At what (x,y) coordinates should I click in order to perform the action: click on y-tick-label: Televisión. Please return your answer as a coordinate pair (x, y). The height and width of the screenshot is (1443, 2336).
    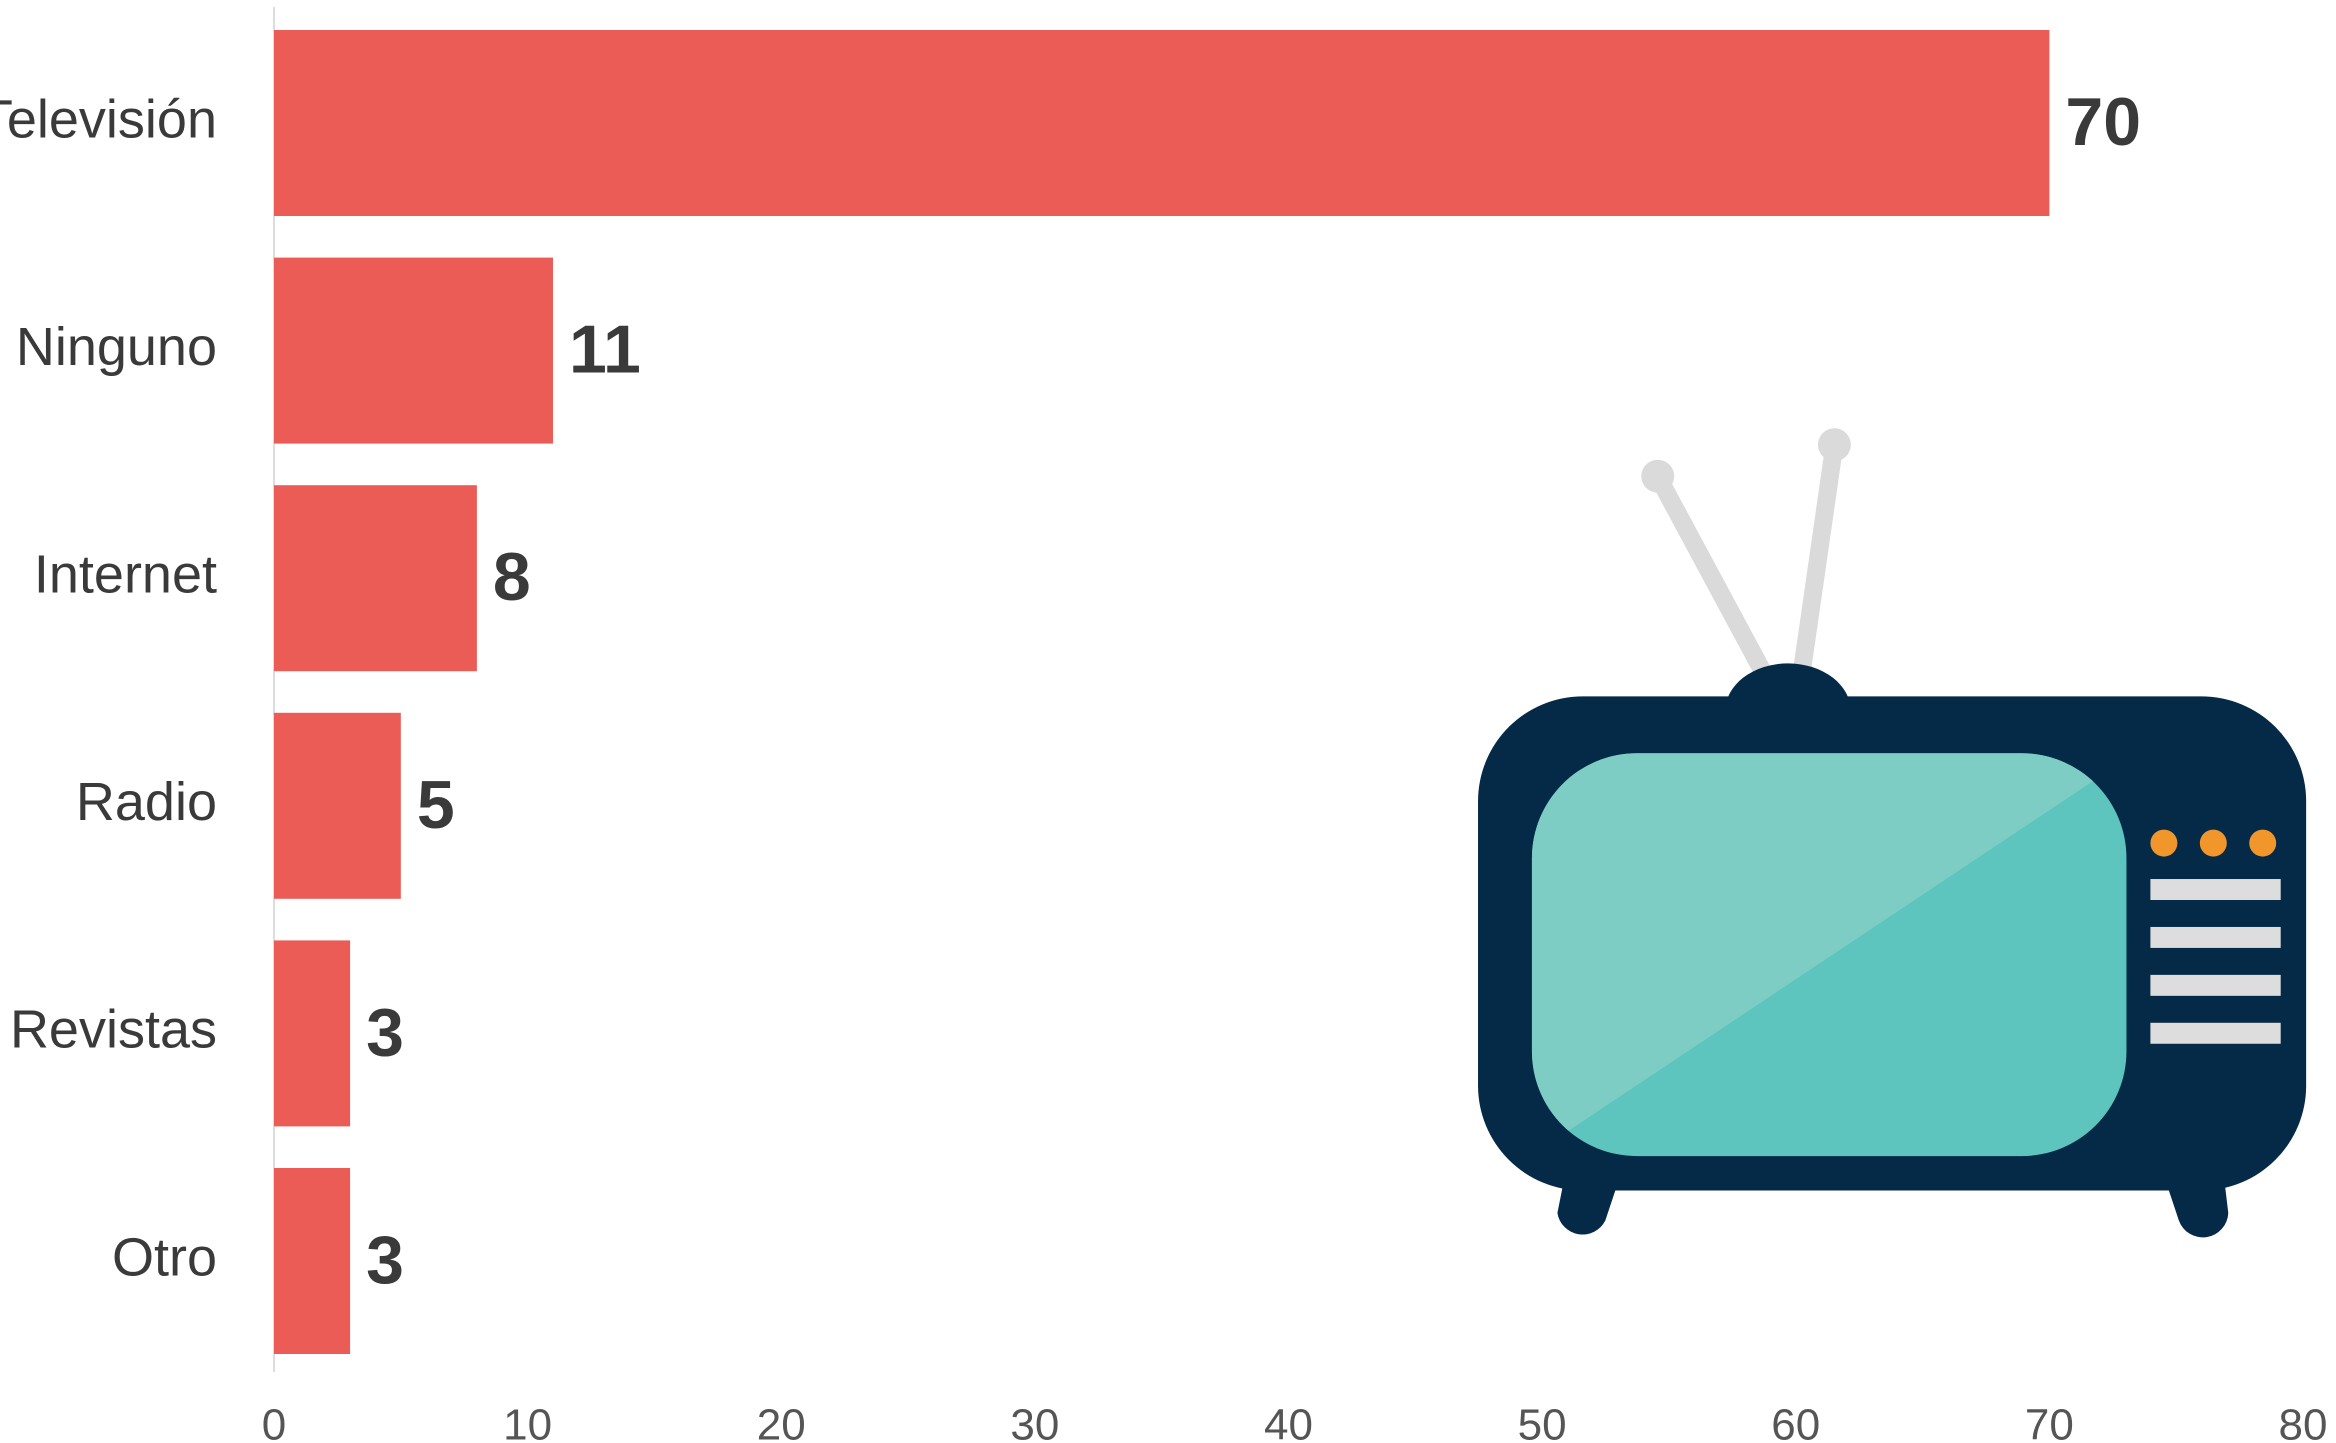
    Looking at the image, I should click on (108, 119).